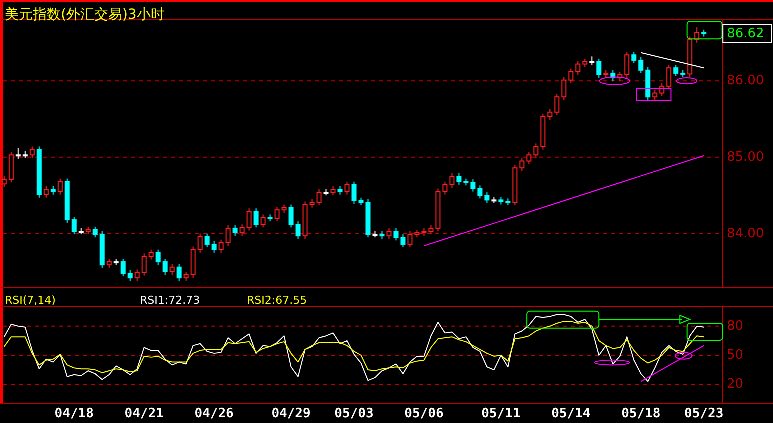 This screenshot has height=423, width=773. Describe the element at coordinates (704, 414) in the screenshot. I see `x-tick-label: 05/23` at that location.